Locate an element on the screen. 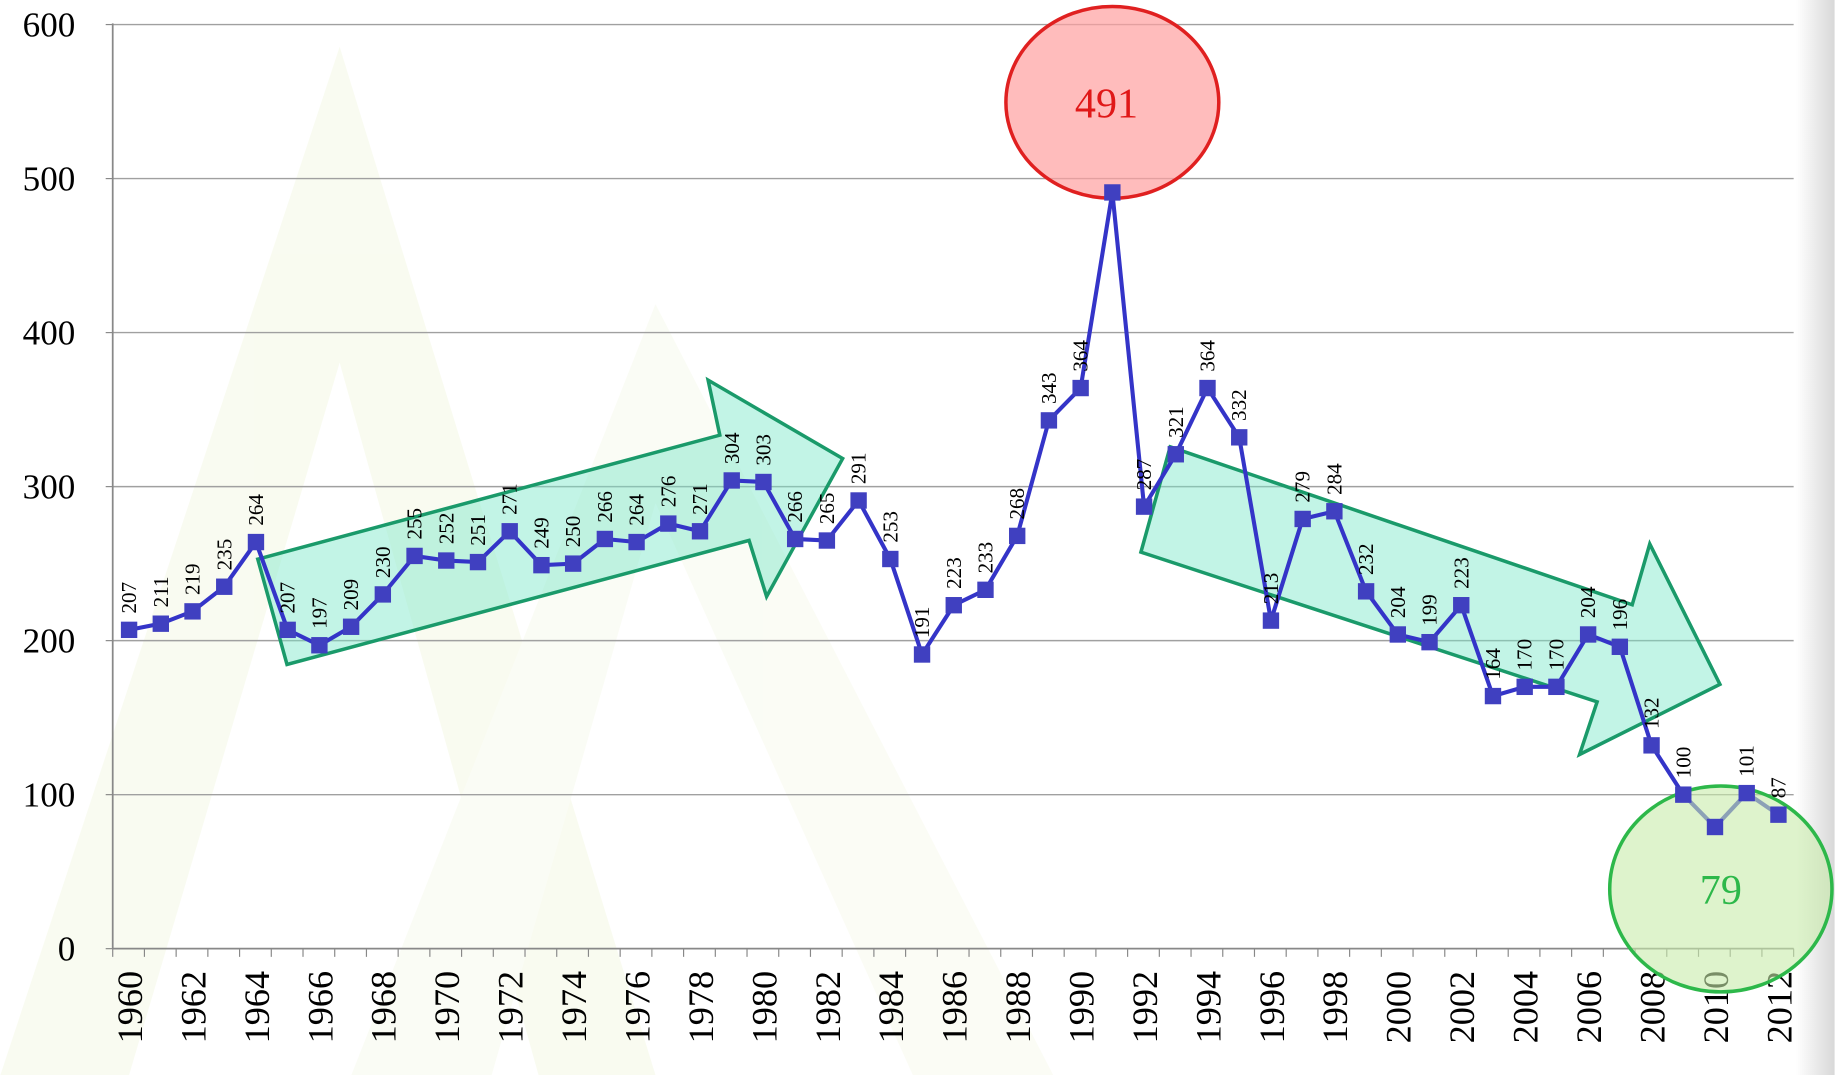  min-label: 79 is located at coordinates (1721, 890).